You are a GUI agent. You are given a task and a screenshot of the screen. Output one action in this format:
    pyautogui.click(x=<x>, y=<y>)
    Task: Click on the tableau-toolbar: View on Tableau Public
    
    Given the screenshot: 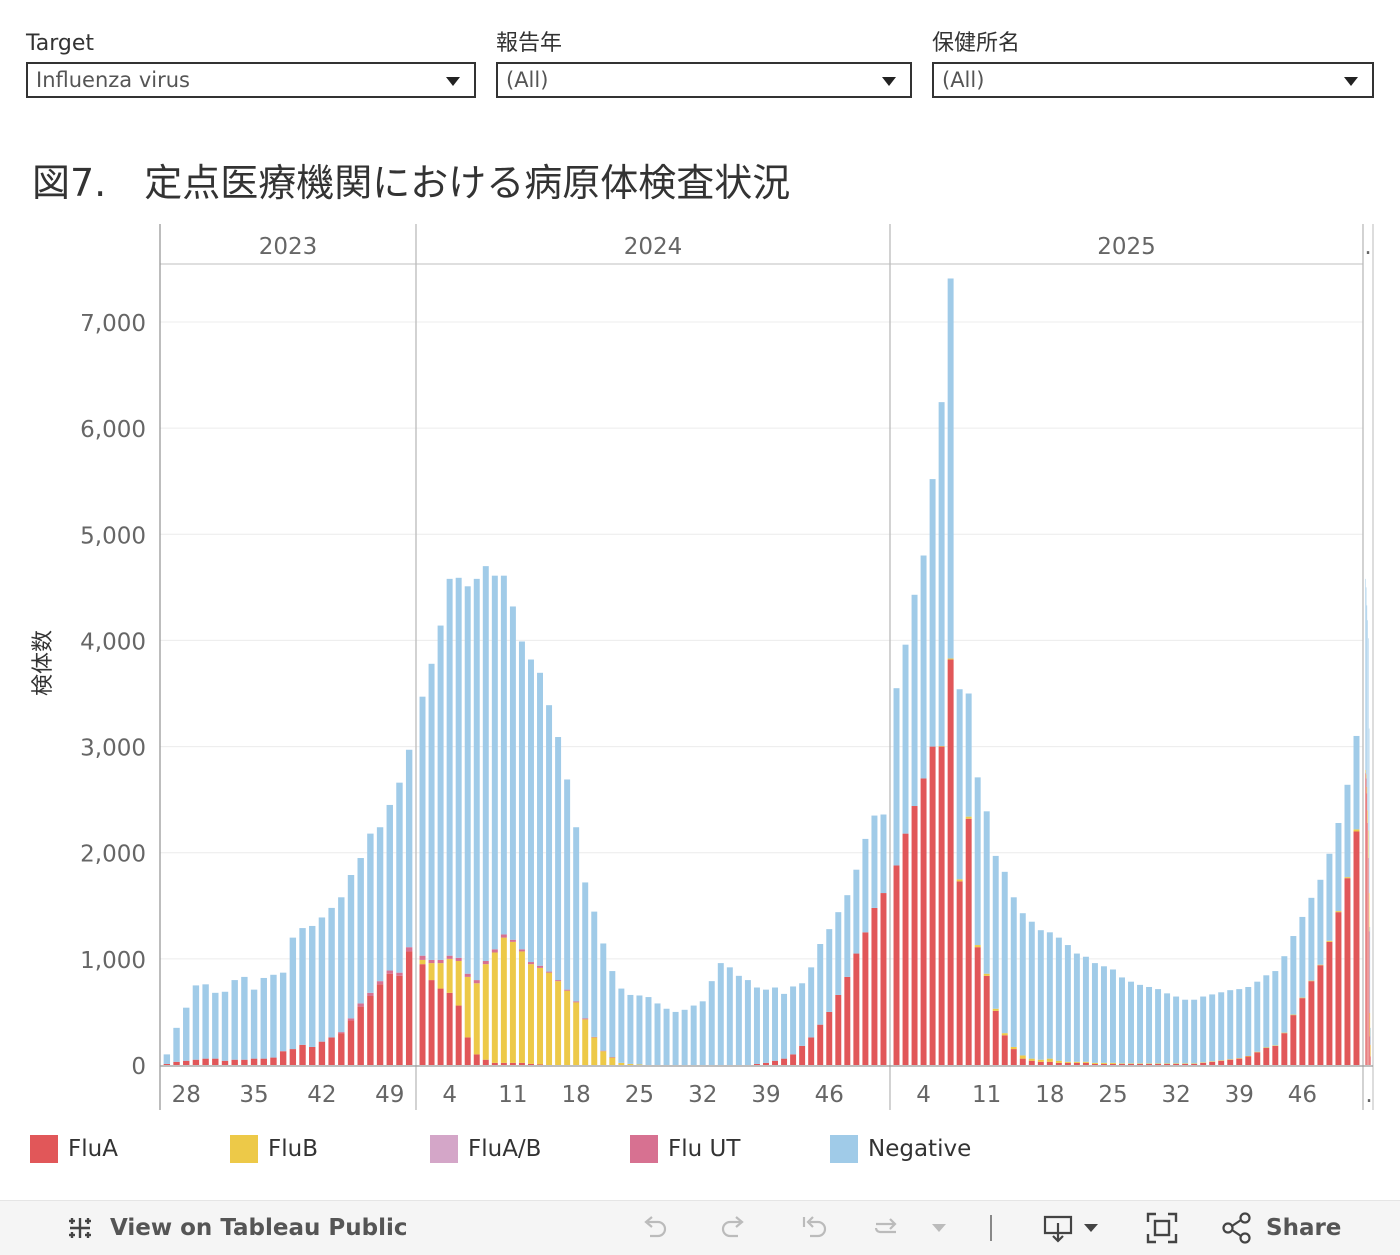 What is the action you would take?
    pyautogui.click(x=700, y=1227)
    